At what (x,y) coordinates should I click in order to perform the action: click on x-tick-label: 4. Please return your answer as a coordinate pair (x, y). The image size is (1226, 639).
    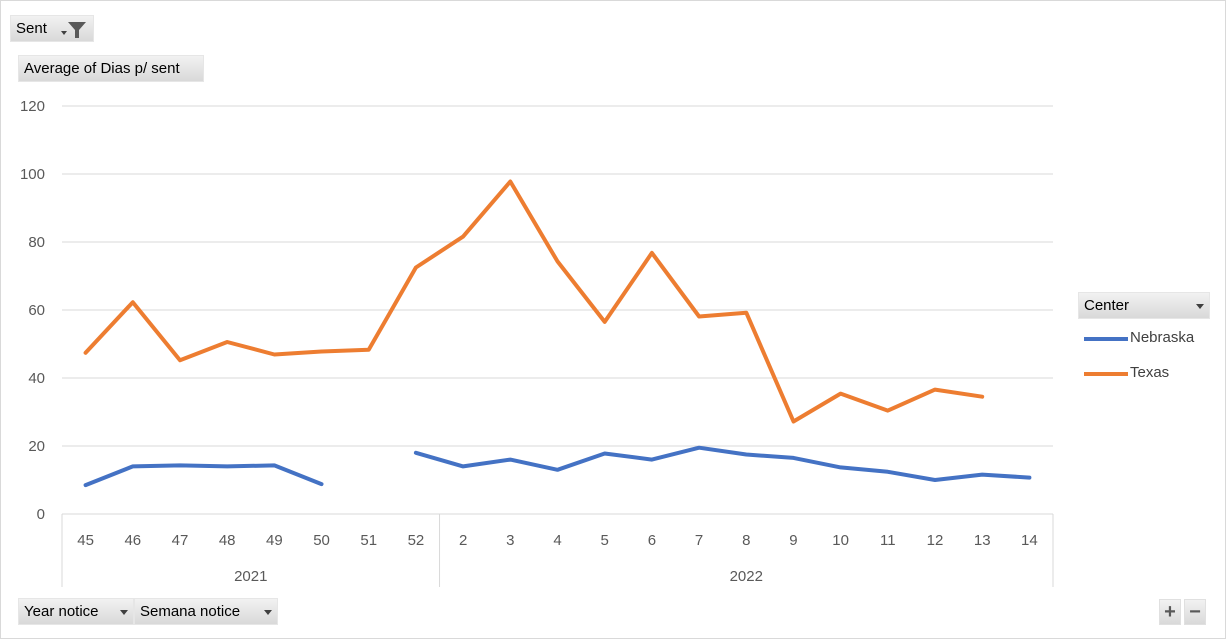
    Looking at the image, I should click on (557, 540).